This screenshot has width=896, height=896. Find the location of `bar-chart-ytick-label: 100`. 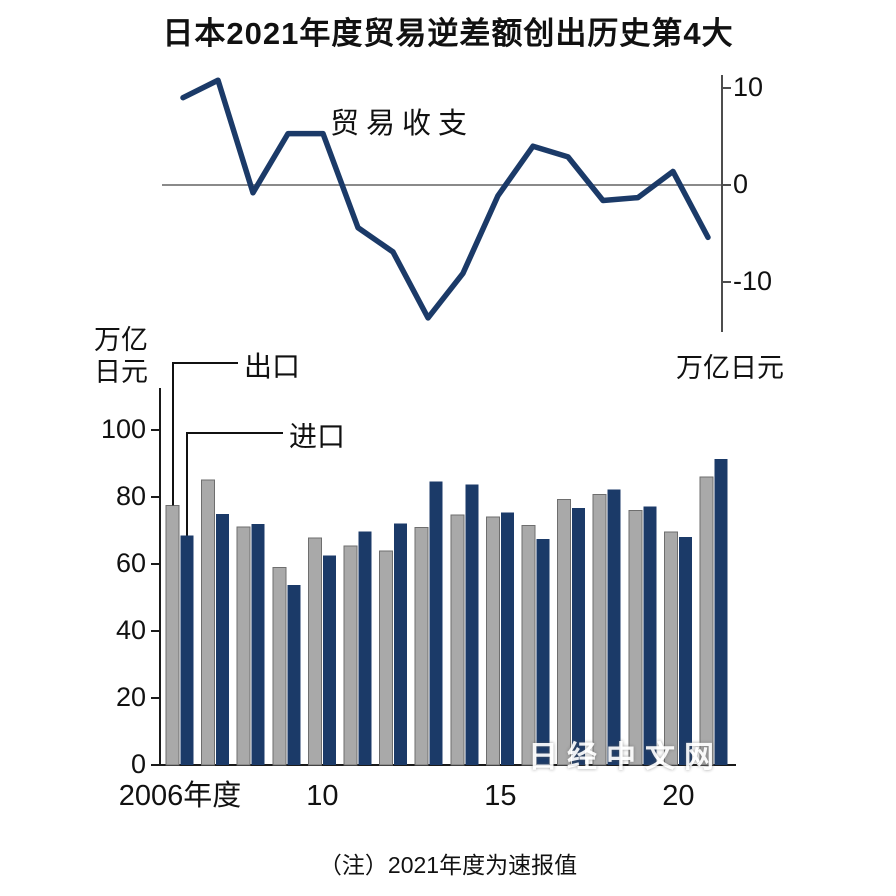

bar-chart-ytick-label: 100 is located at coordinates (123, 429).